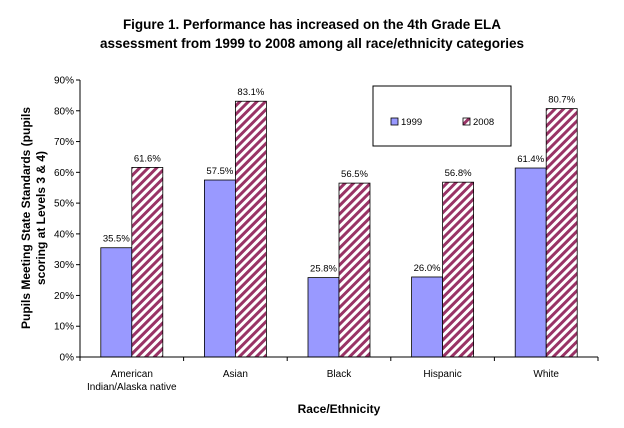 This screenshot has width=624, height=428. I want to click on legend-box, so click(442, 116).